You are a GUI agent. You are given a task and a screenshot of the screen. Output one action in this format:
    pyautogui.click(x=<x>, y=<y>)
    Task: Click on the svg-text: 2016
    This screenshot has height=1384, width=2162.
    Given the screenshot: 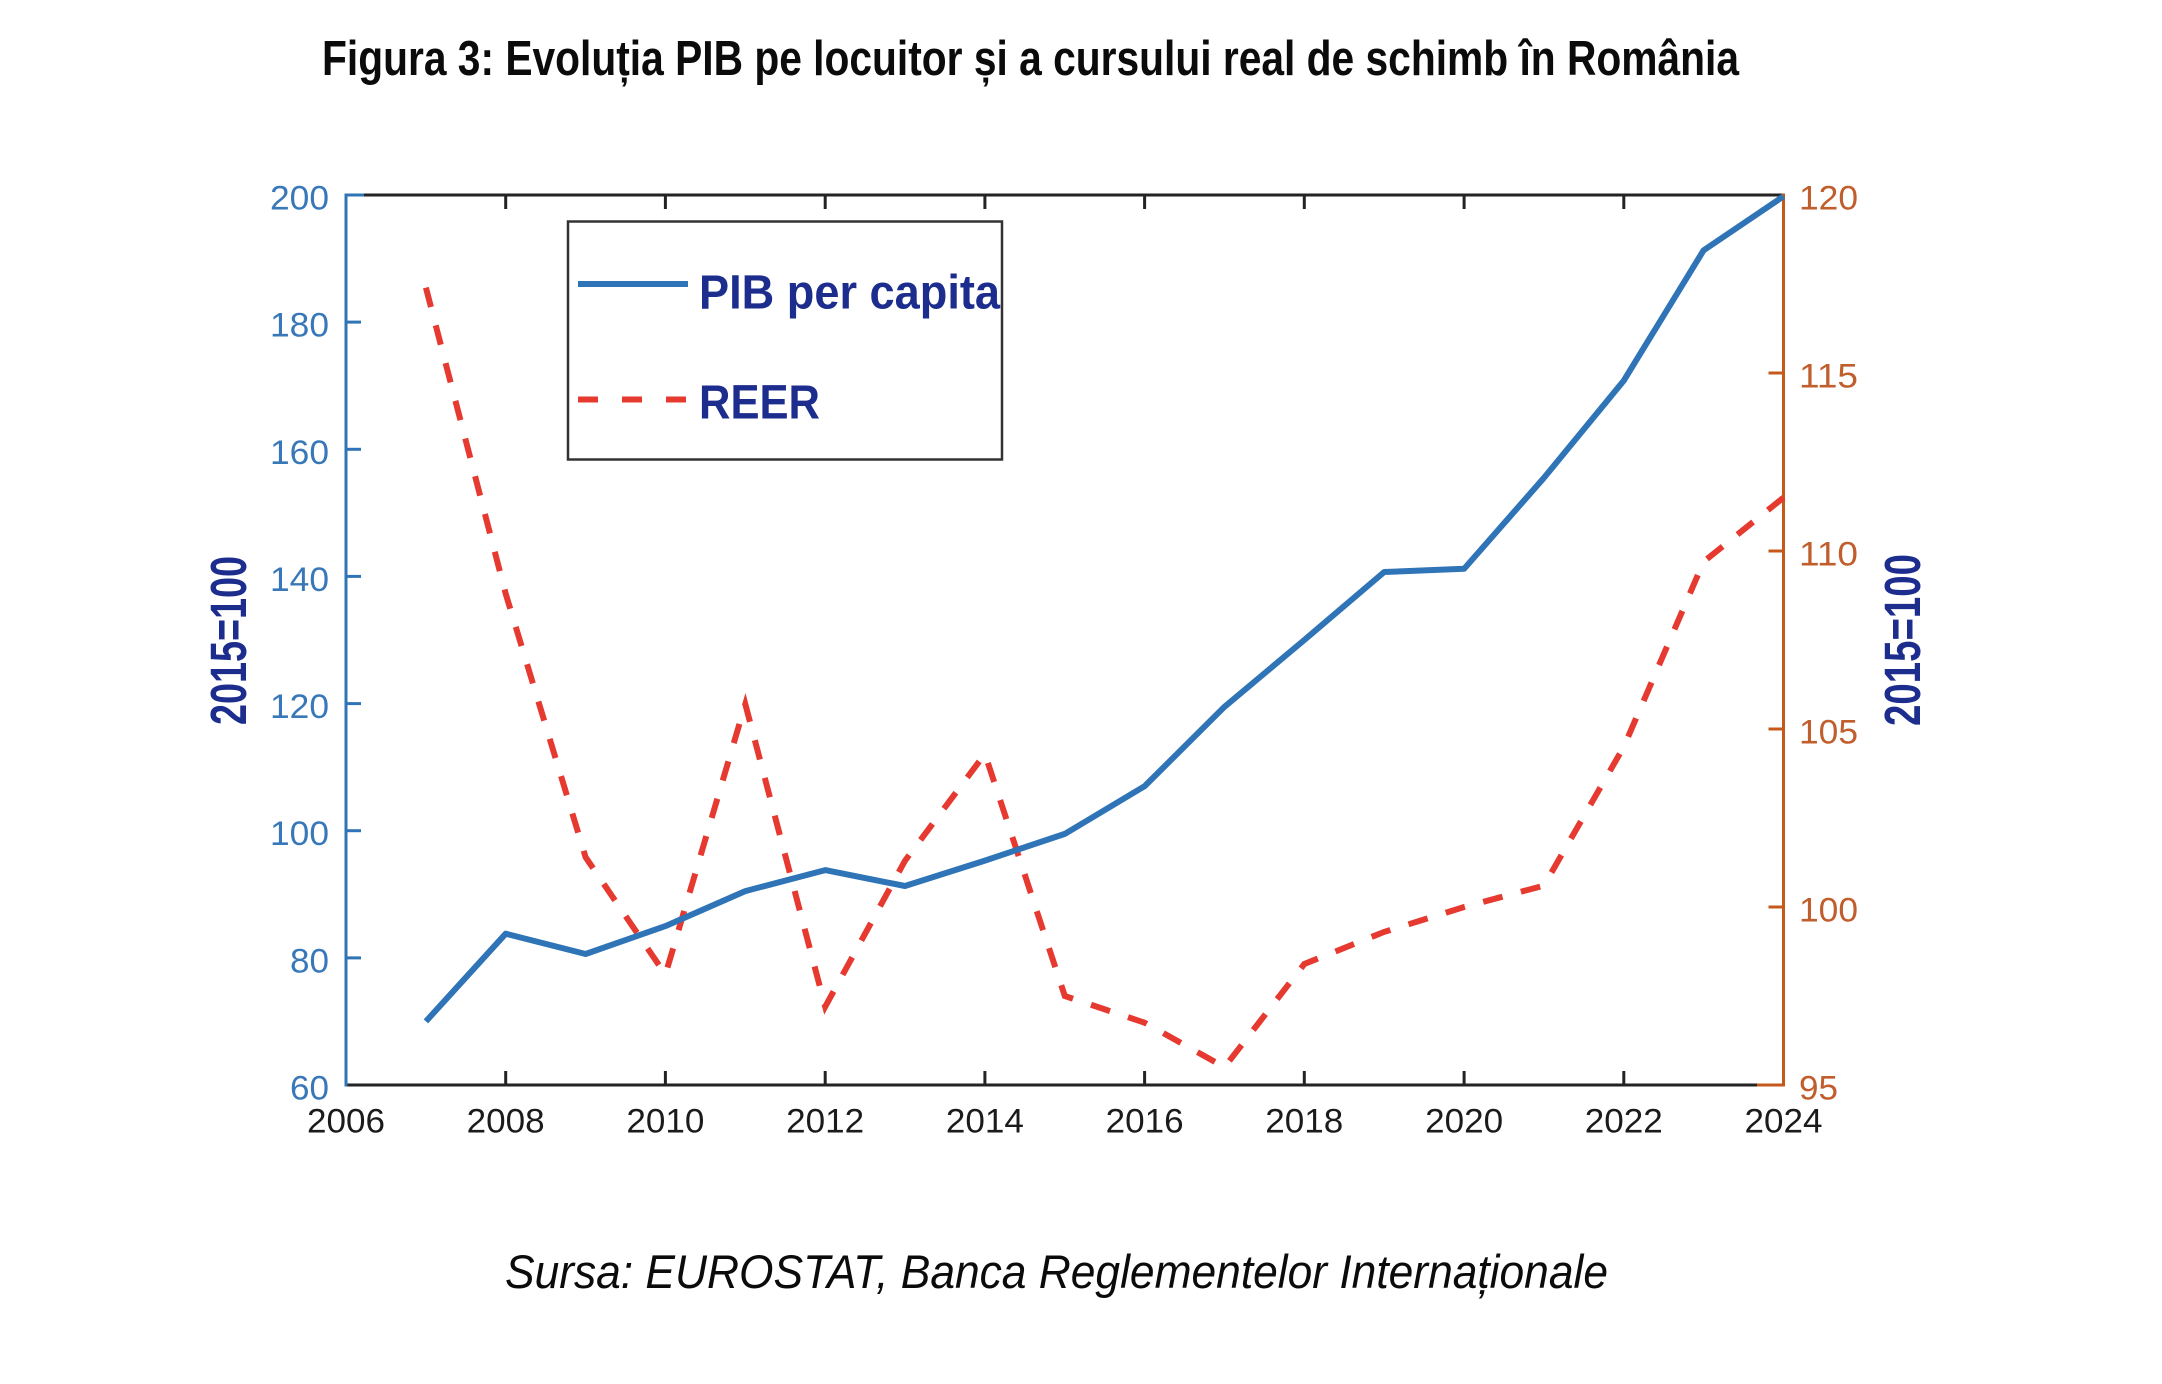 What is the action you would take?
    pyautogui.click(x=1145, y=1122)
    